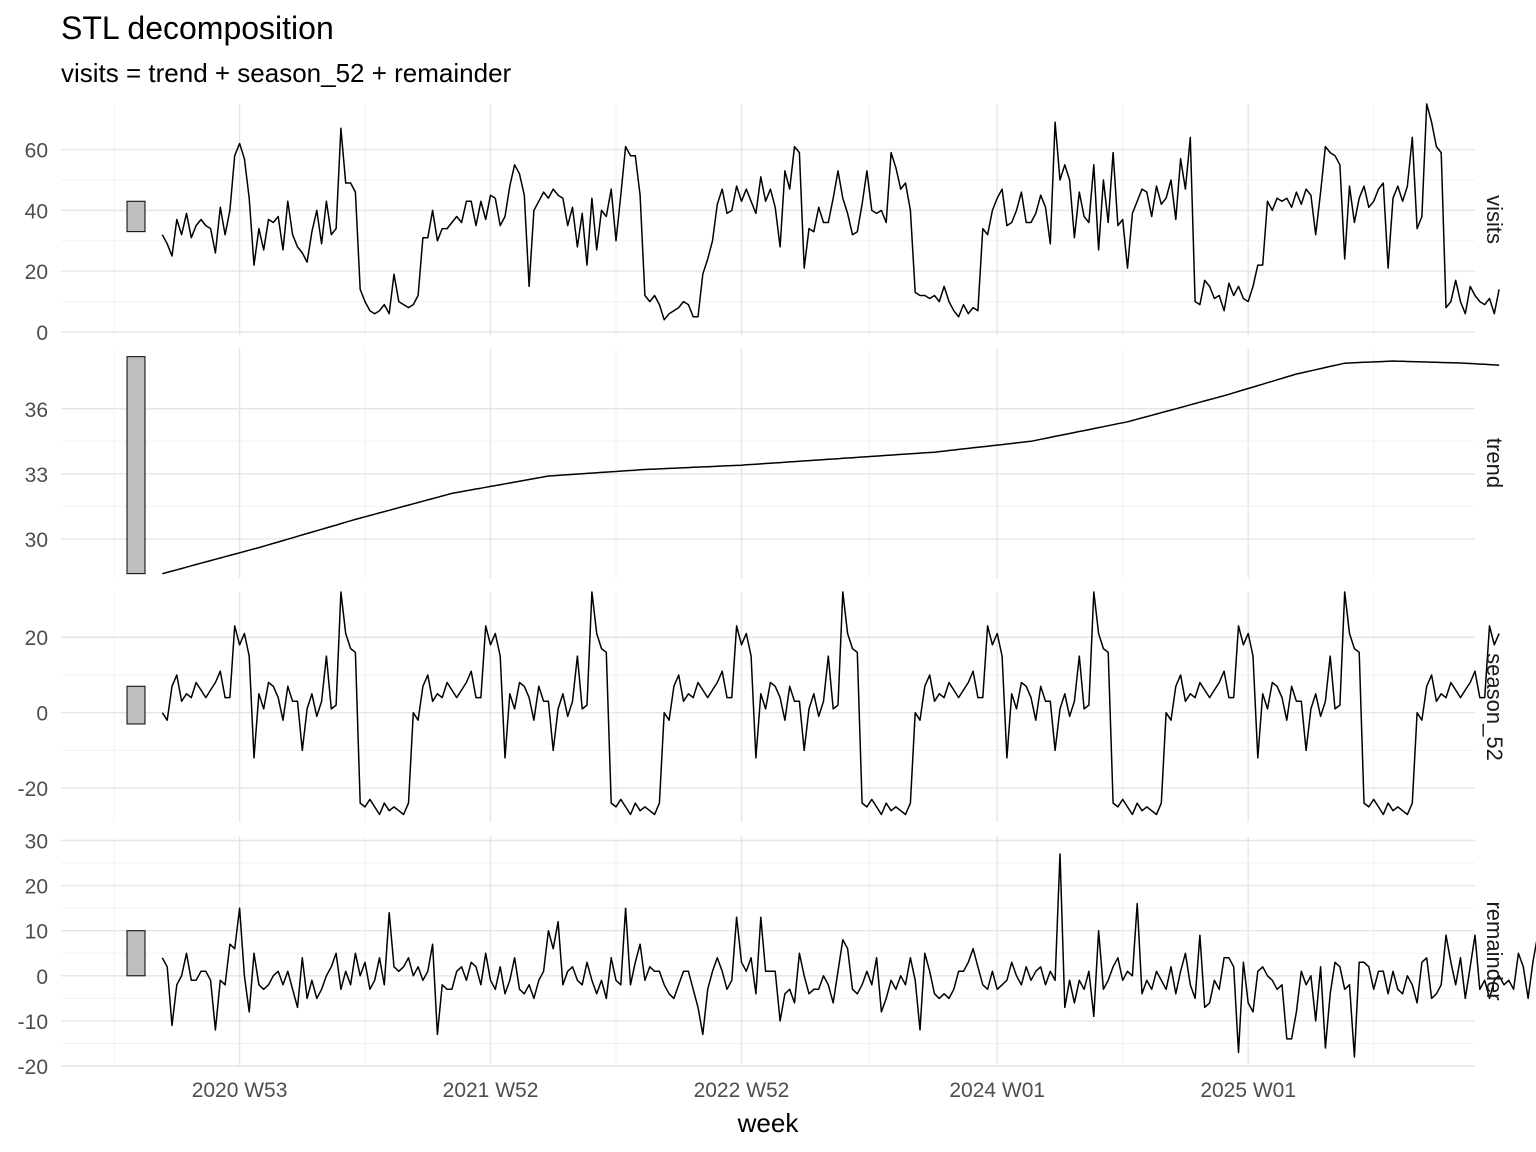 The image size is (1536, 1152). What do you see at coordinates (197, 28) in the screenshot?
I see `chart-title: STL decomposition` at bounding box center [197, 28].